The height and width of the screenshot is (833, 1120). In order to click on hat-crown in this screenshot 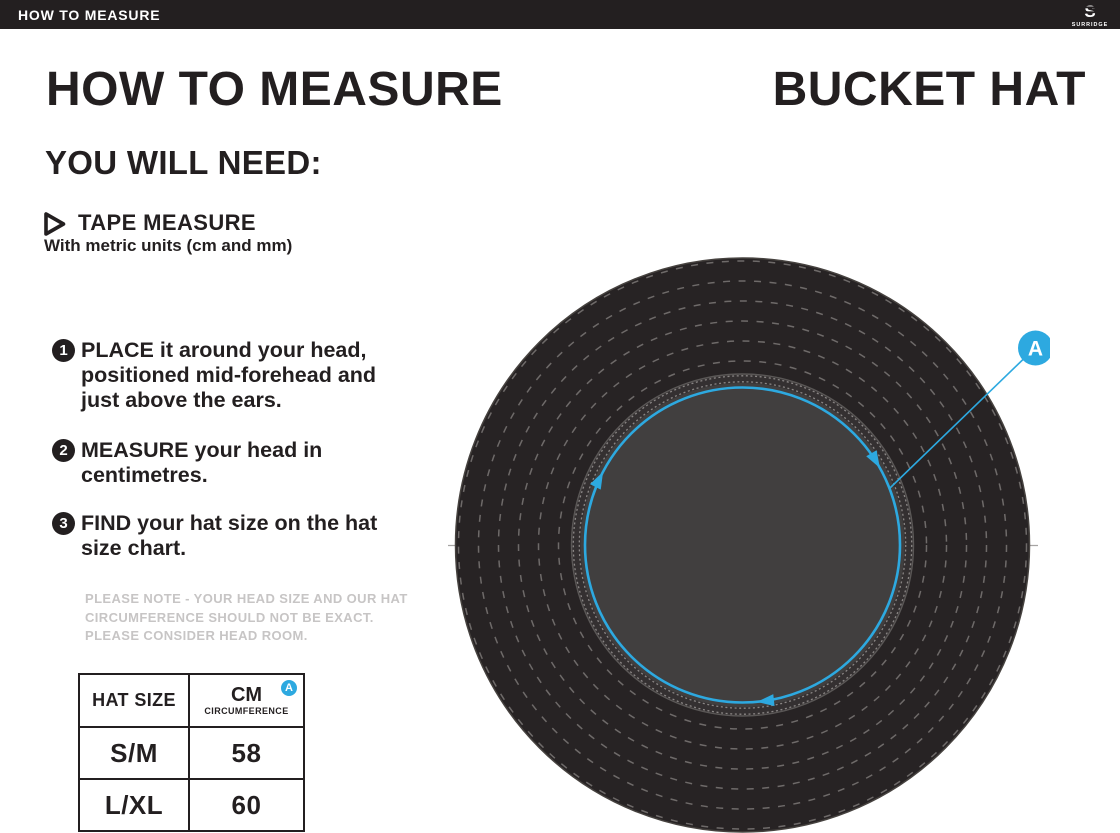, I will do `click(742, 545)`.